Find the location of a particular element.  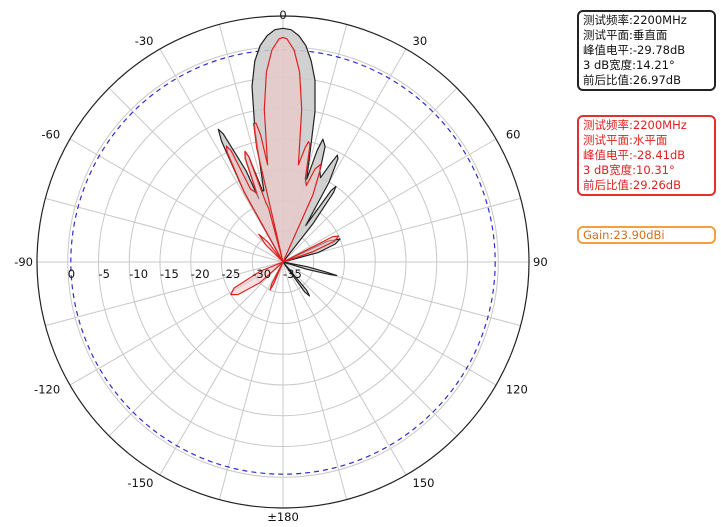

legend-line: 3 dB宽度:10.31° is located at coordinates (629, 170).